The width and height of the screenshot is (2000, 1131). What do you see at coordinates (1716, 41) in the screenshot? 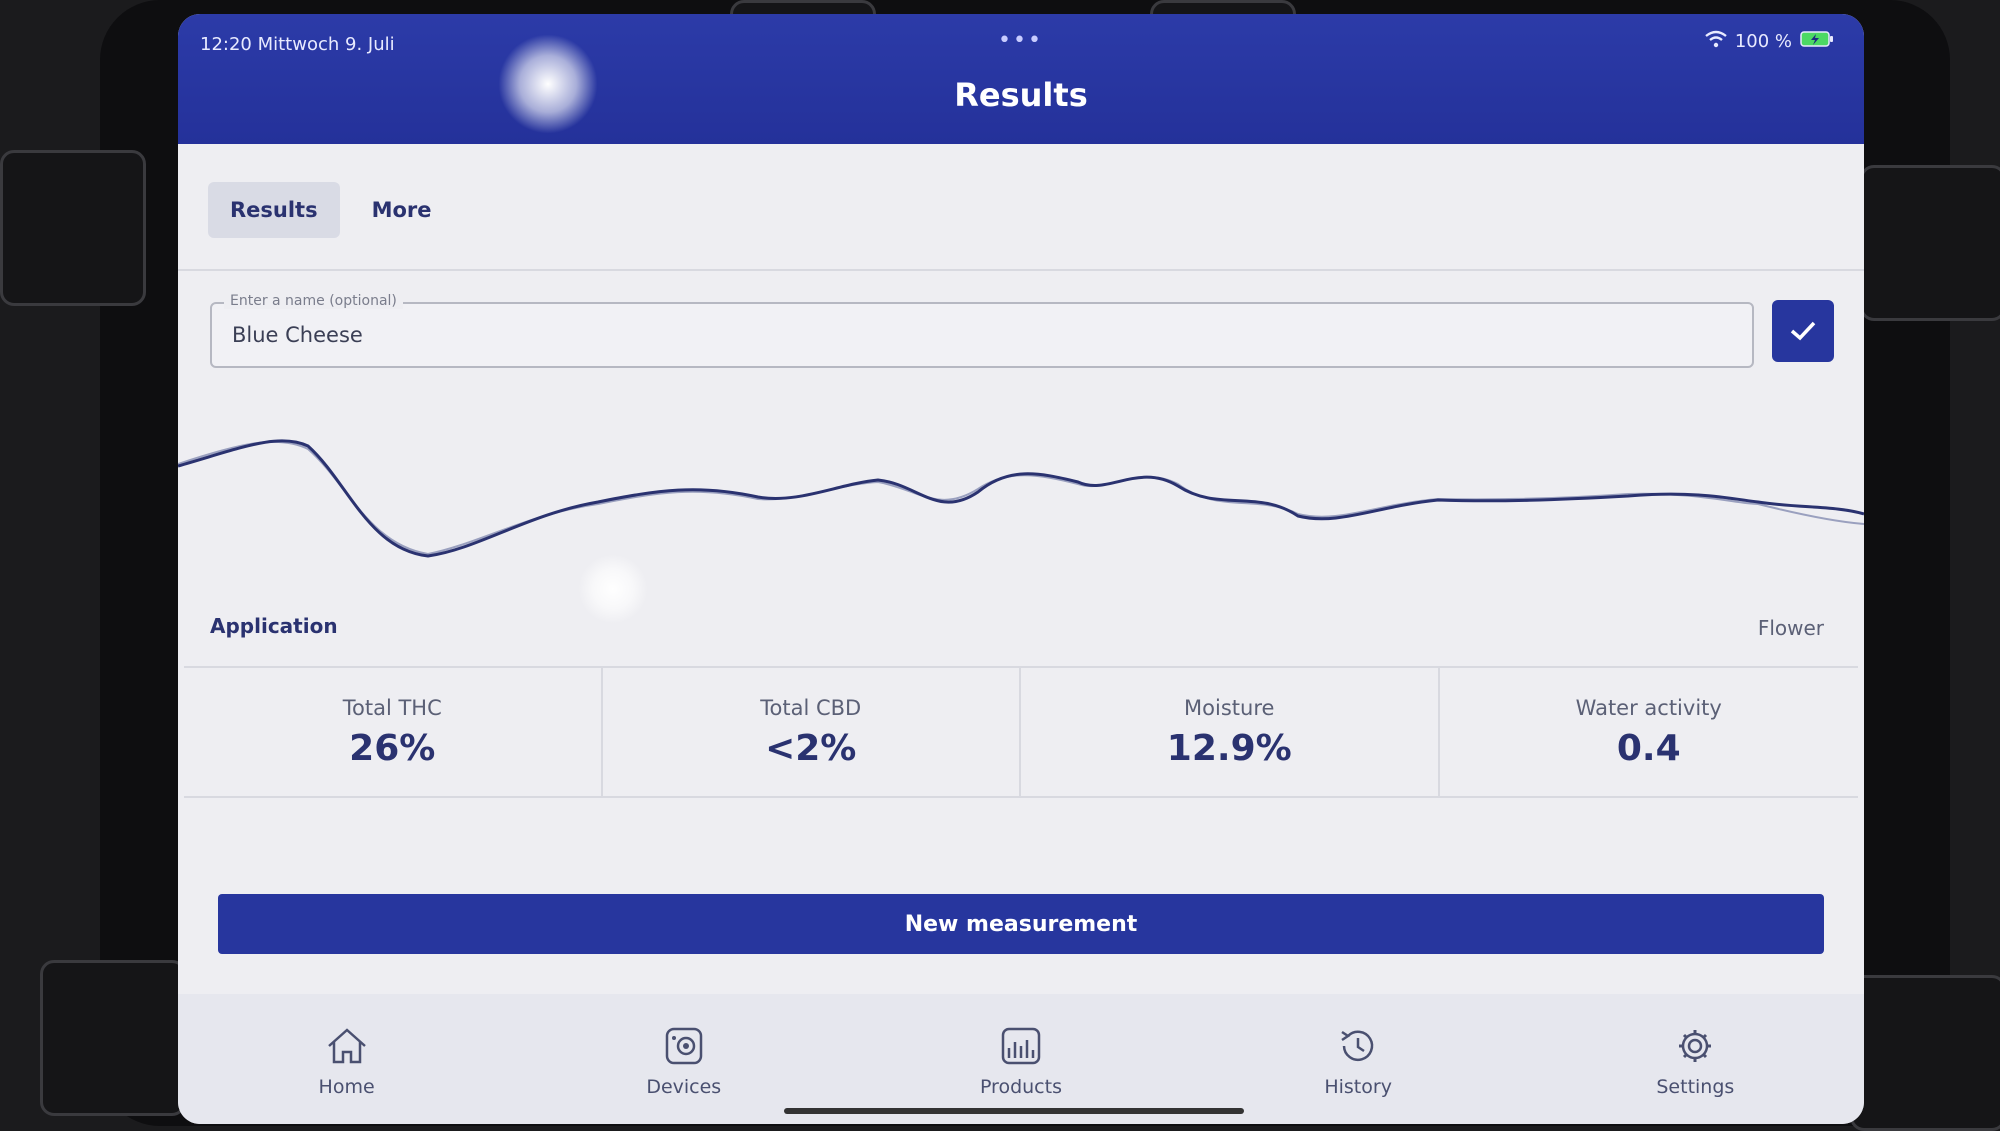
I see `wifi-icon` at bounding box center [1716, 41].